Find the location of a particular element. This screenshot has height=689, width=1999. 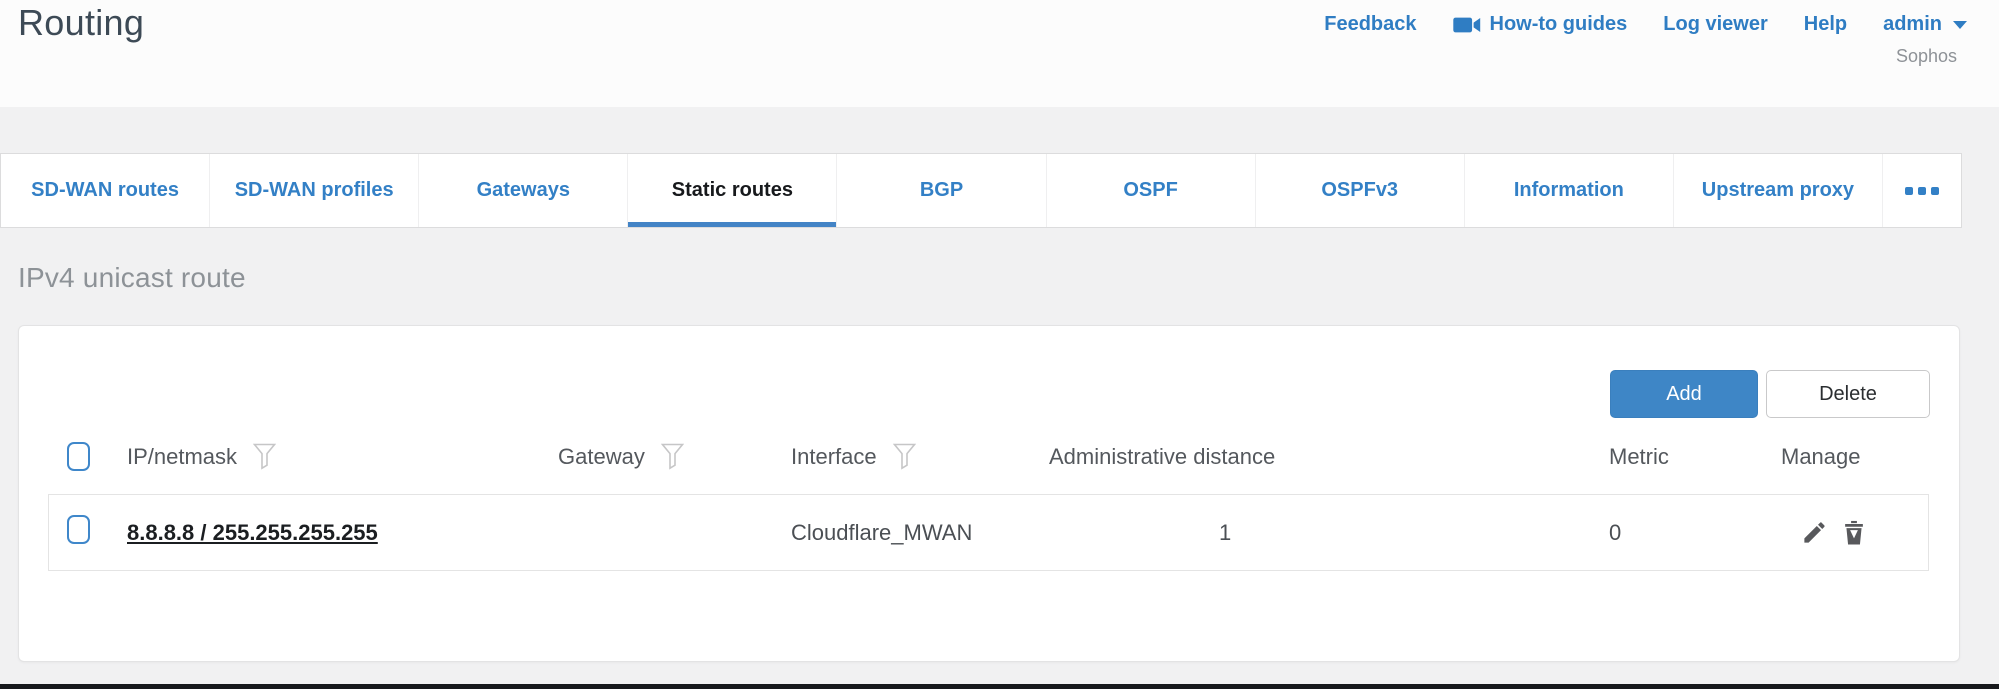

administrative-distance-cell: 1 is located at coordinates (1225, 532).